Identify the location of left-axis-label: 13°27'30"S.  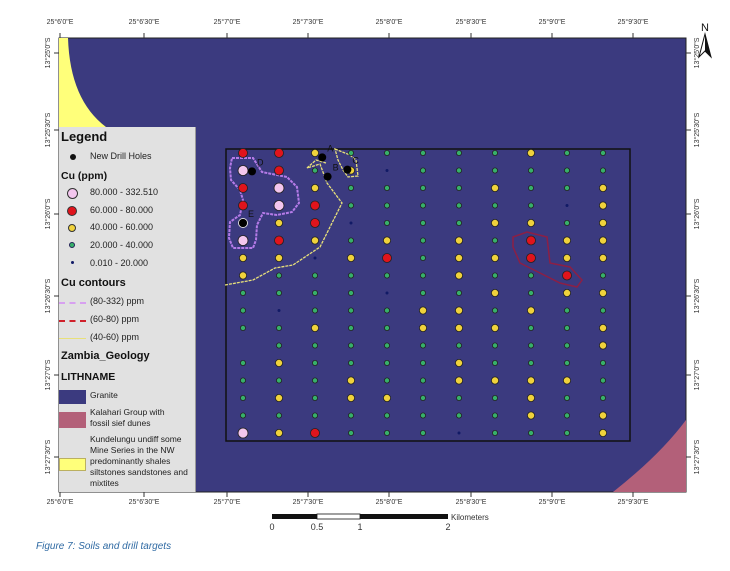
(48, 456).